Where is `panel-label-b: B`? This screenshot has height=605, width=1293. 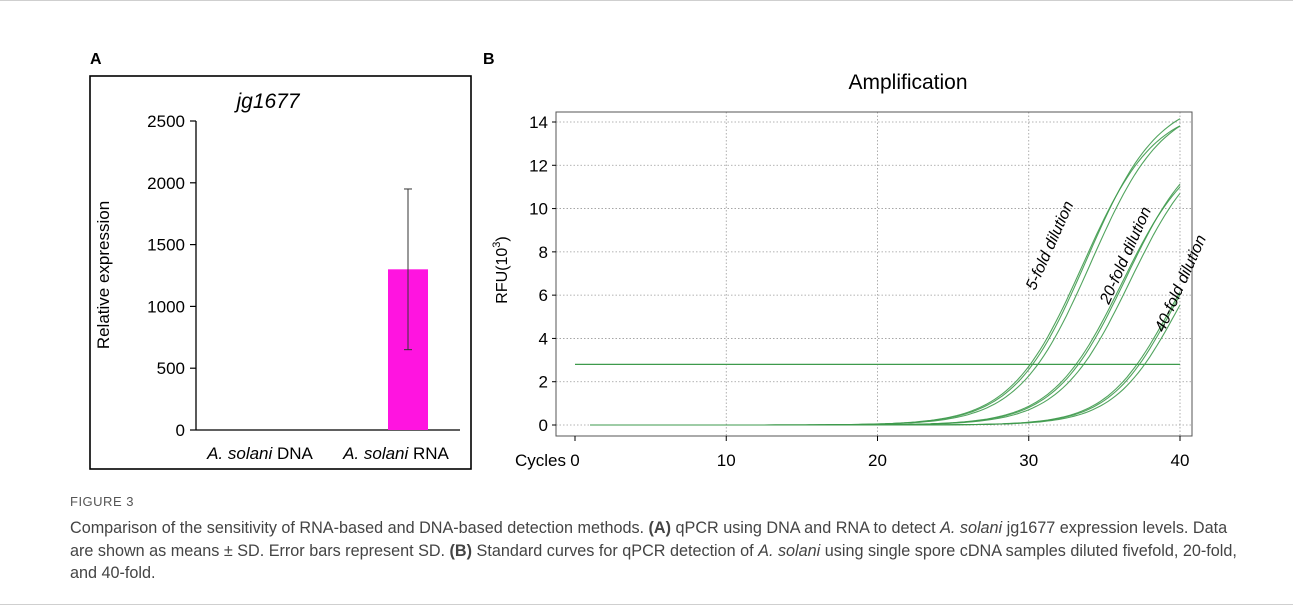 panel-label-b: B is located at coordinates (489, 59).